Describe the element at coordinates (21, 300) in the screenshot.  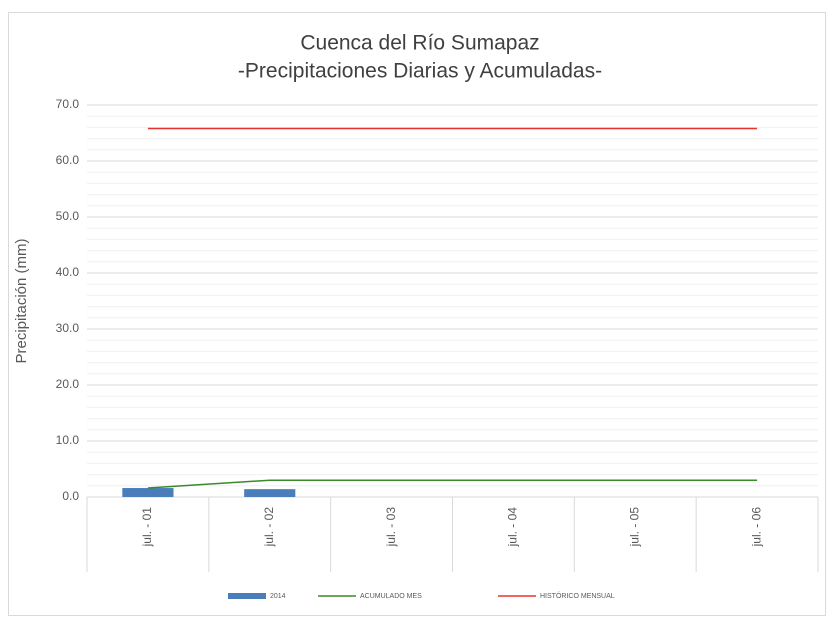
I see `y-axis-label: Precipitación (mm)` at that location.